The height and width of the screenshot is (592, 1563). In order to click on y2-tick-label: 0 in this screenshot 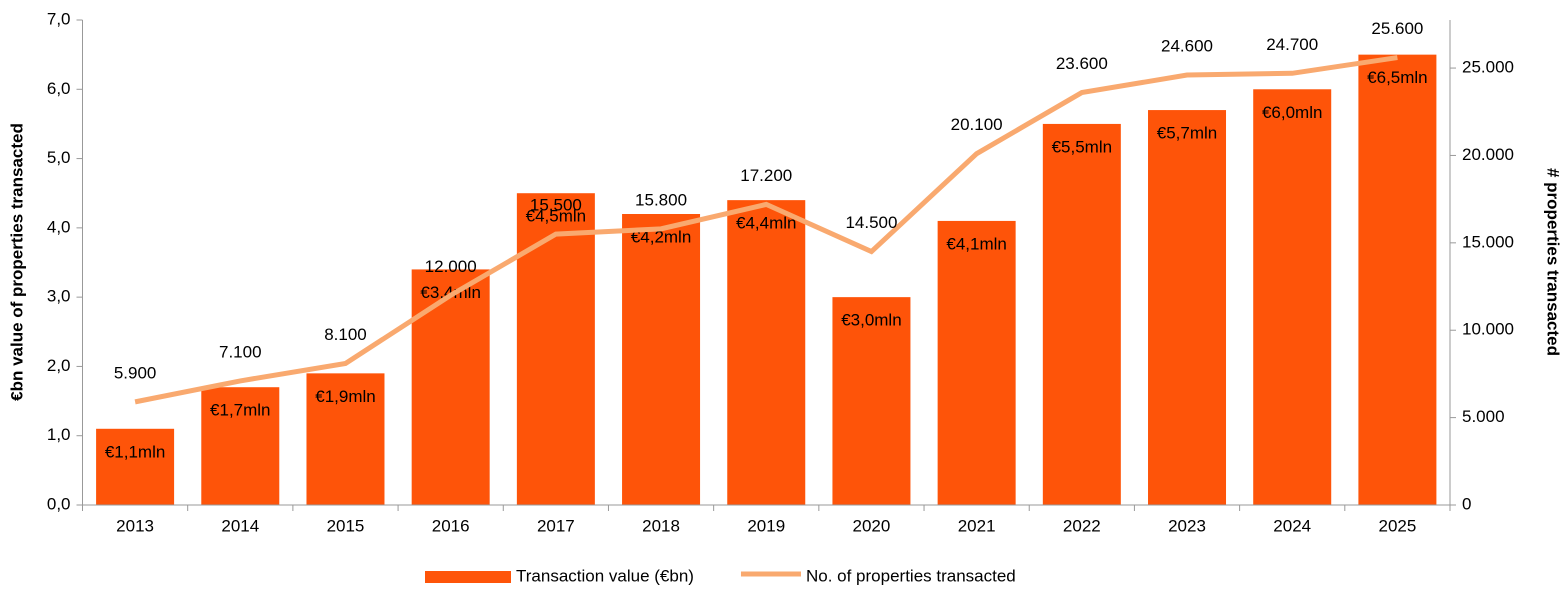, I will do `click(1466, 503)`.